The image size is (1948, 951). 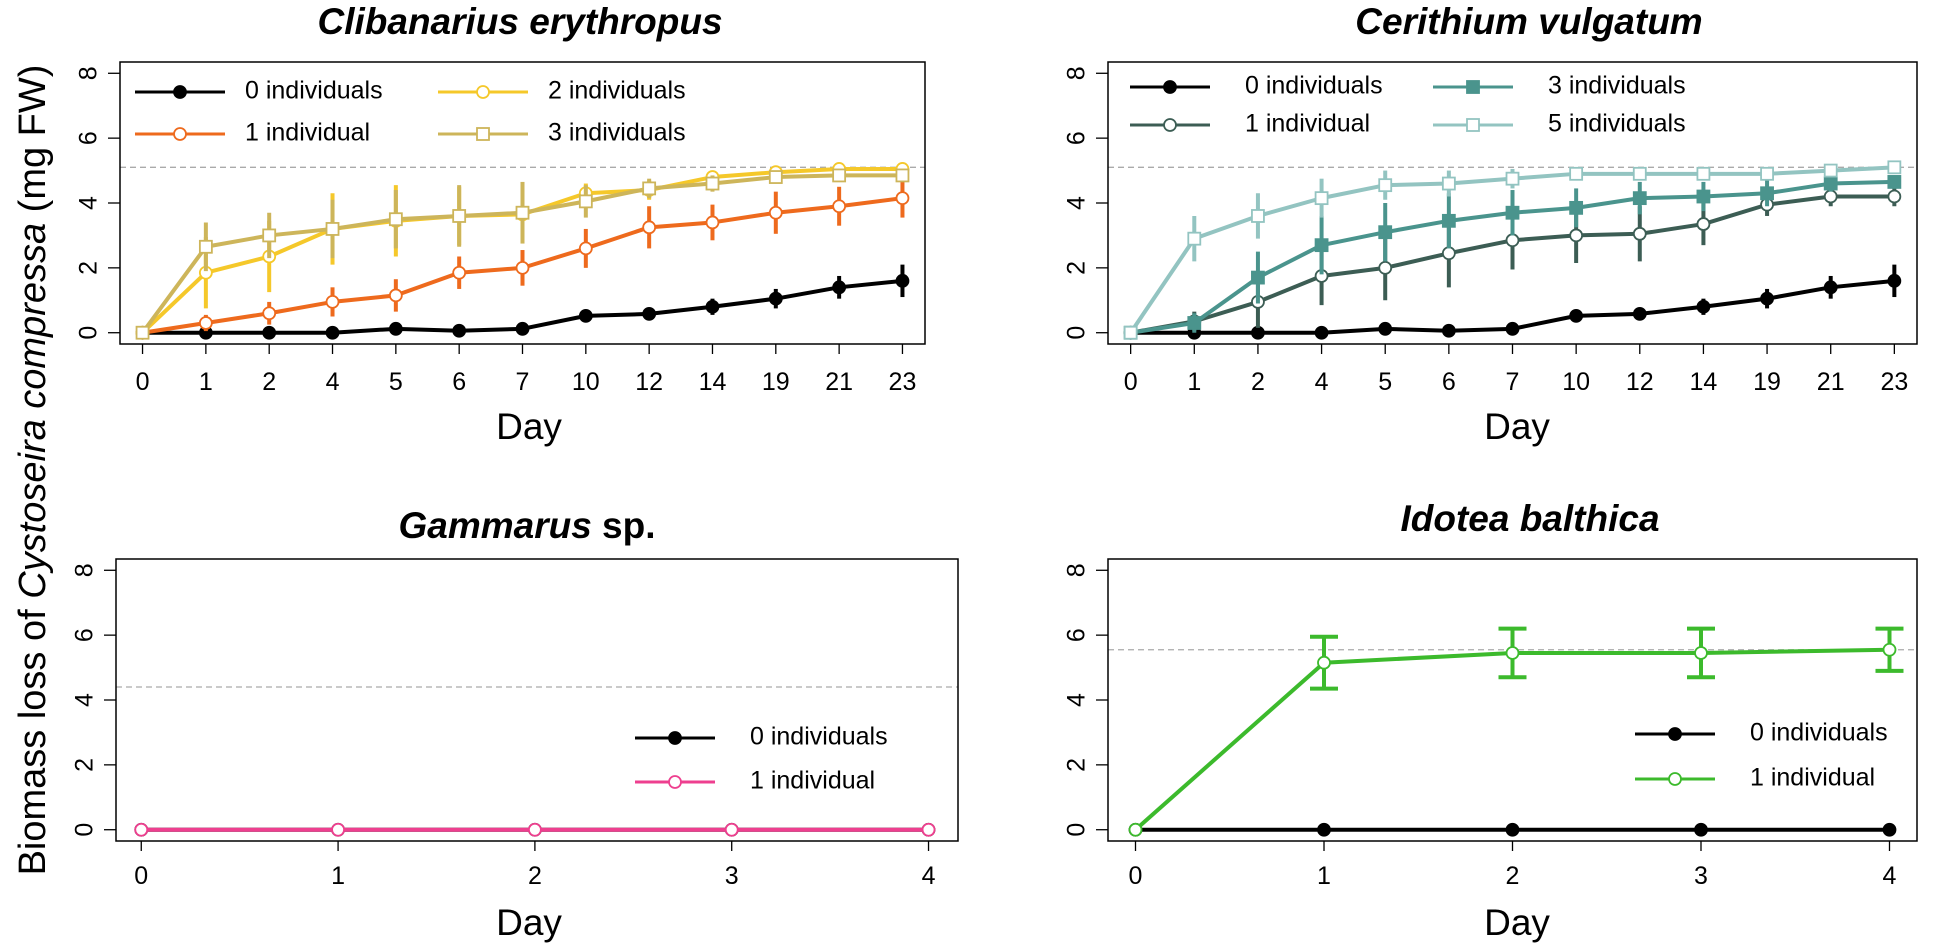 I want to click on series-5-individuals, so click(x=1512, y=250).